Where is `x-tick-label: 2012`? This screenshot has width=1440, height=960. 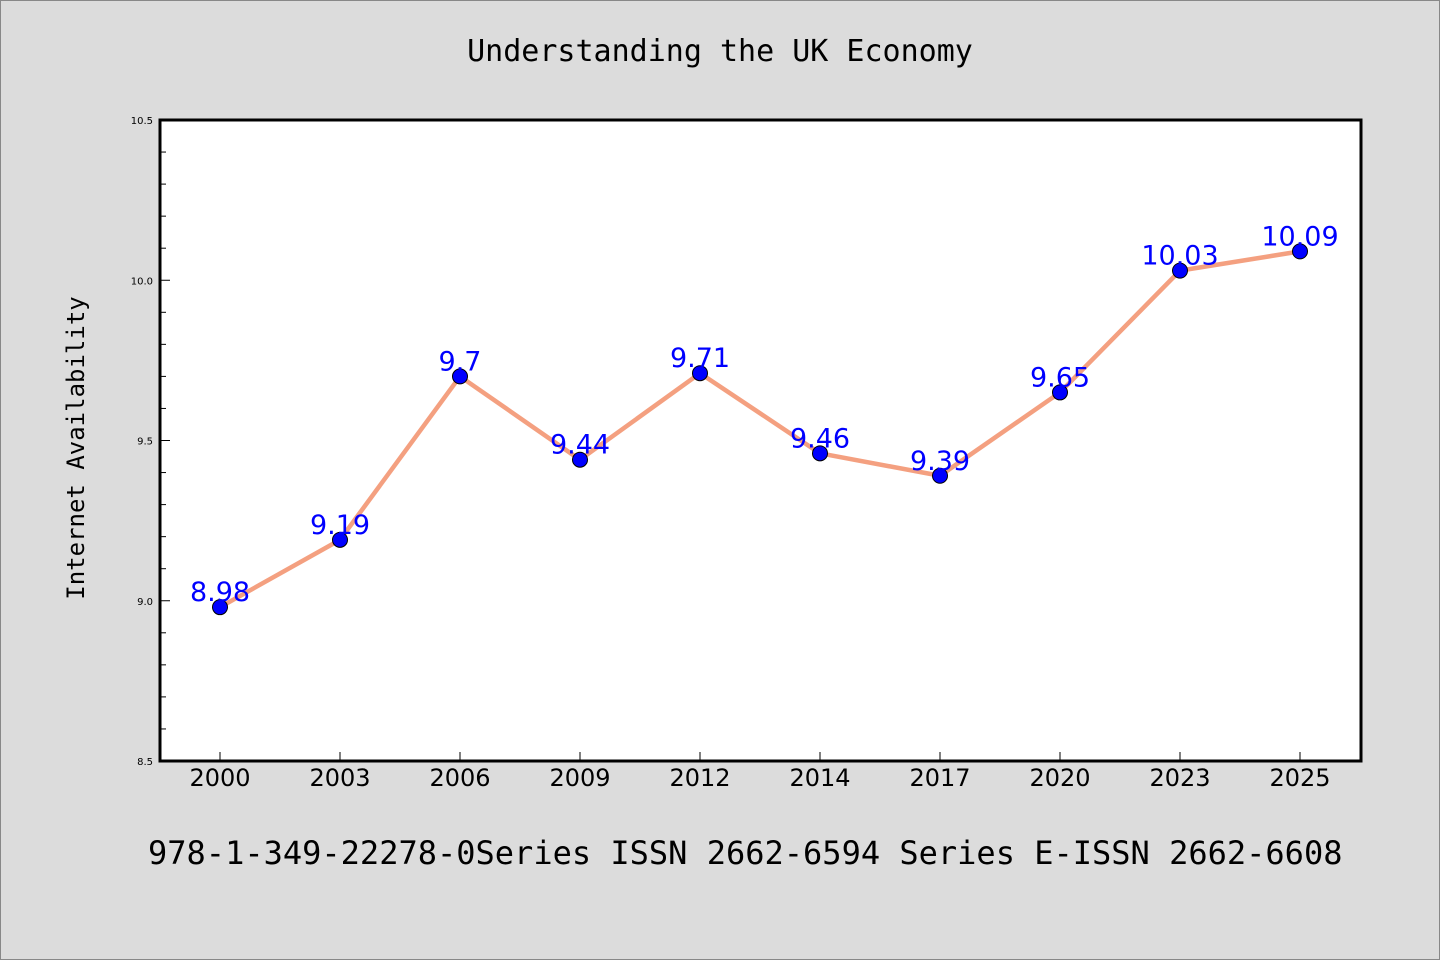
x-tick-label: 2012 is located at coordinates (699, 778).